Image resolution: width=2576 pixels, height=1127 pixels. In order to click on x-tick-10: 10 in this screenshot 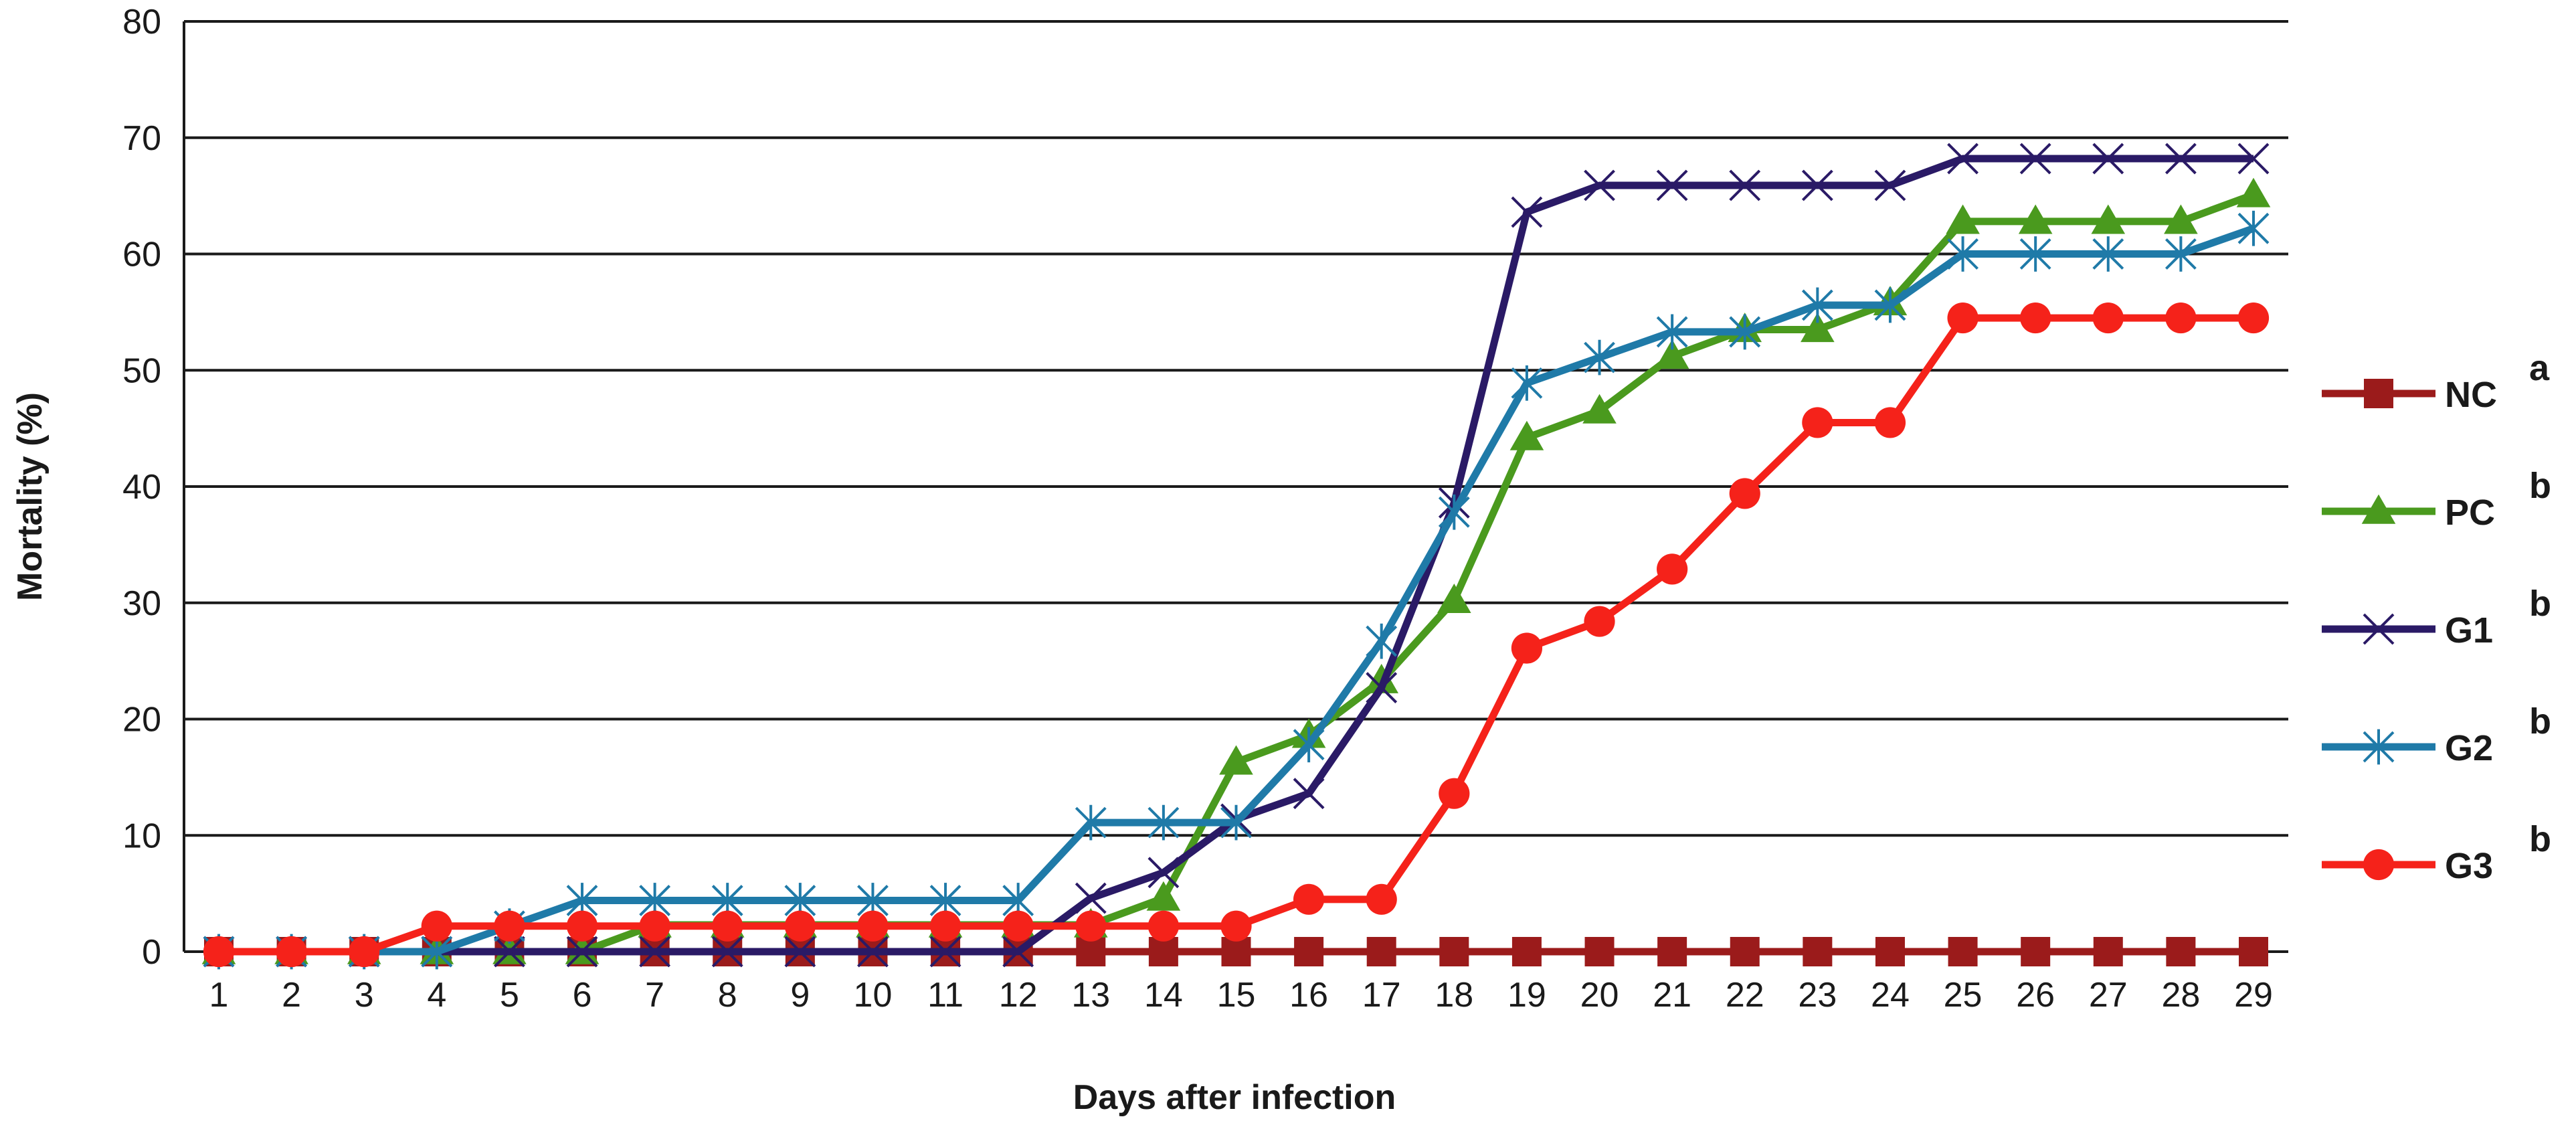, I will do `click(874, 995)`.